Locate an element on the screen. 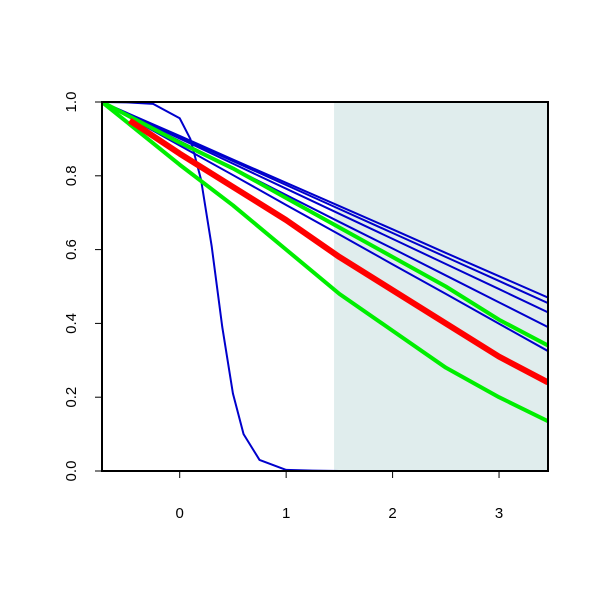 This screenshot has height=600, width=600. x-tick-label: 3 is located at coordinates (499, 513).